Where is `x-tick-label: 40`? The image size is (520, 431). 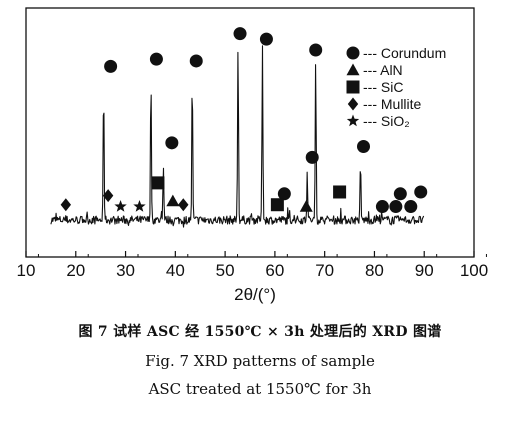
x-tick-label: 40 is located at coordinates (175, 270).